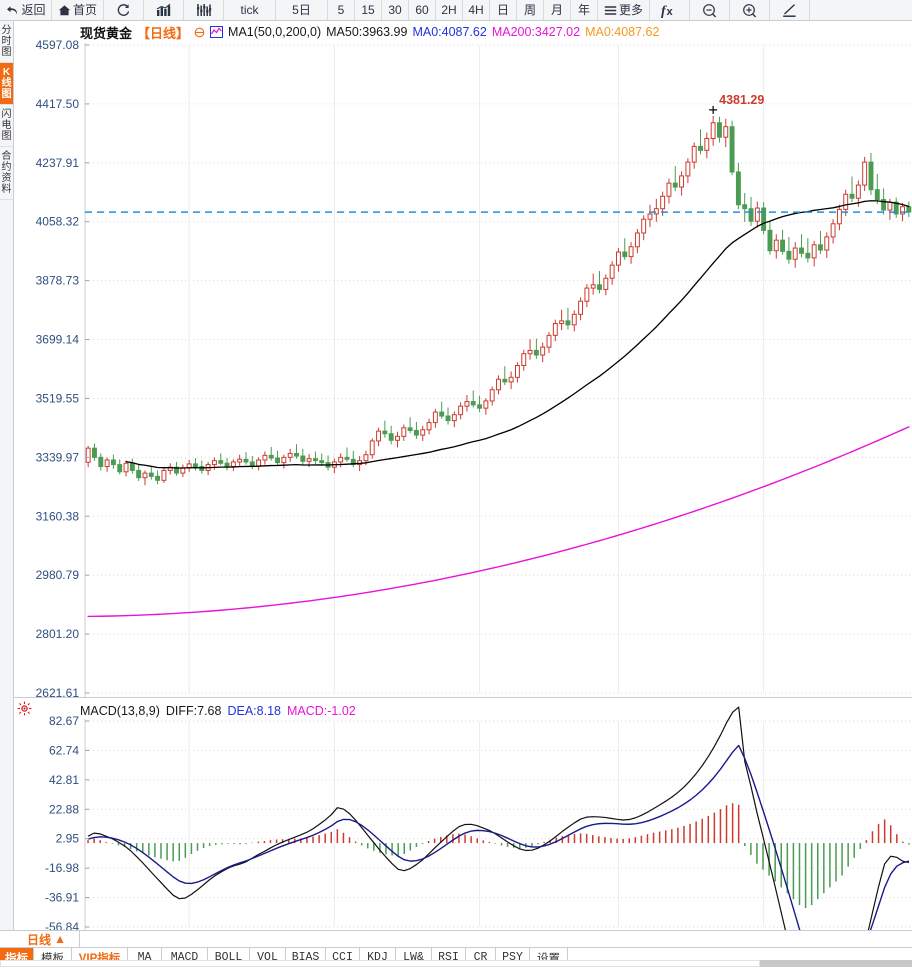 Image resolution: width=912 pixels, height=968 pixels. I want to click on sidebar-item-timeshare: 分时图, so click(6, 42).